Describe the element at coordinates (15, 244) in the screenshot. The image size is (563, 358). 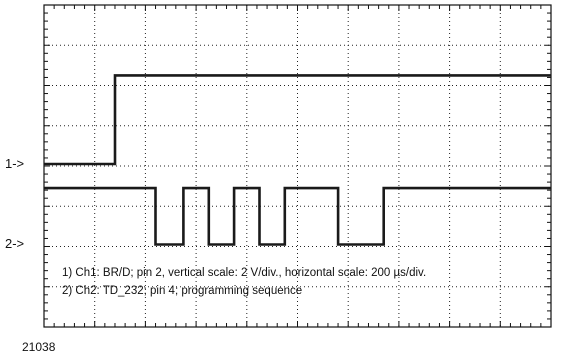
I see `channel-2-marker: 2->` at that location.